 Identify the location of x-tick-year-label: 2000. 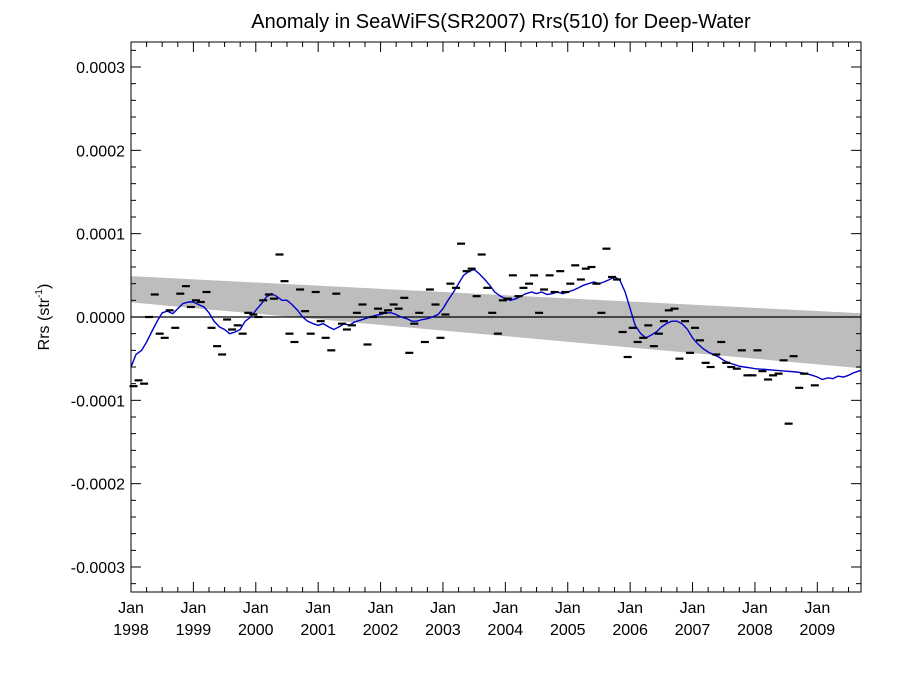
(256, 630).